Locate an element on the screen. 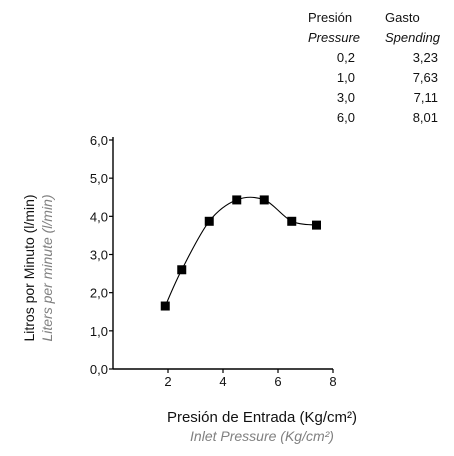  series-line is located at coordinates (240, 251).